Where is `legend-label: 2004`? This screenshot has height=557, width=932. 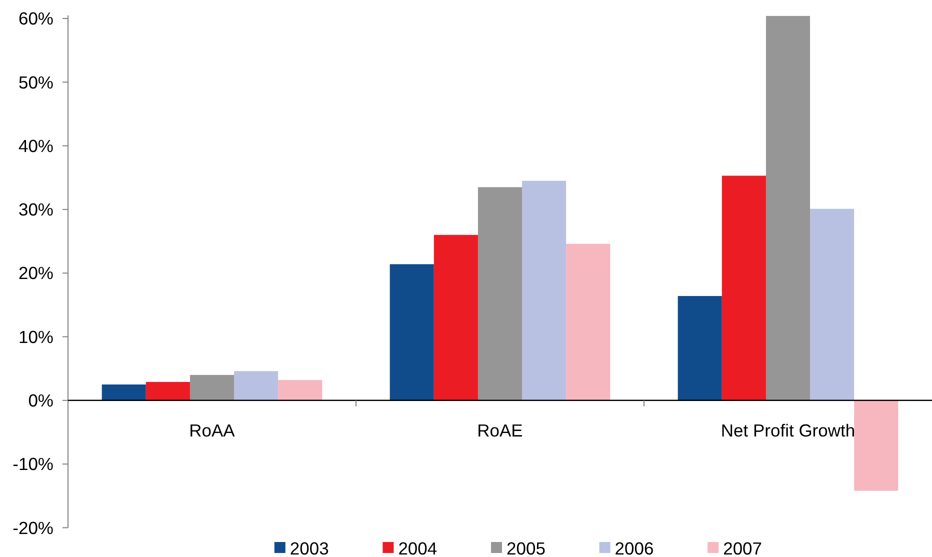 legend-label: 2004 is located at coordinates (418, 547).